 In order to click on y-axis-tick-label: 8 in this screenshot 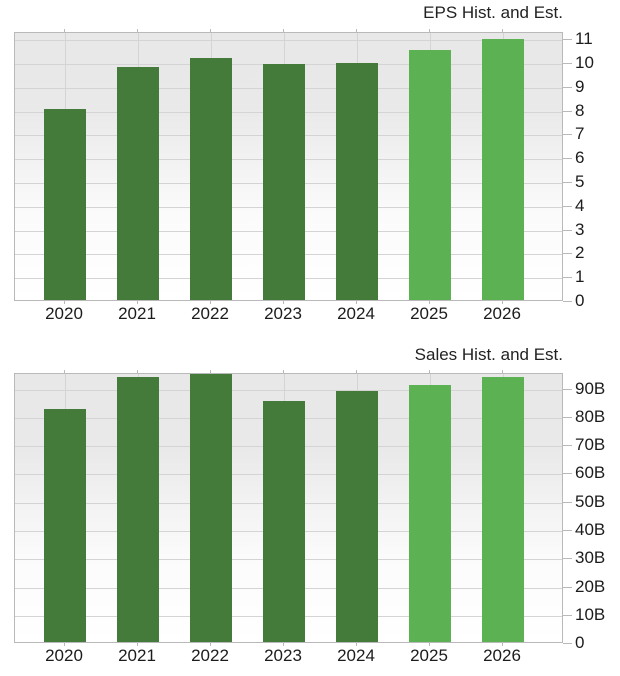, I will do `click(580, 110)`.